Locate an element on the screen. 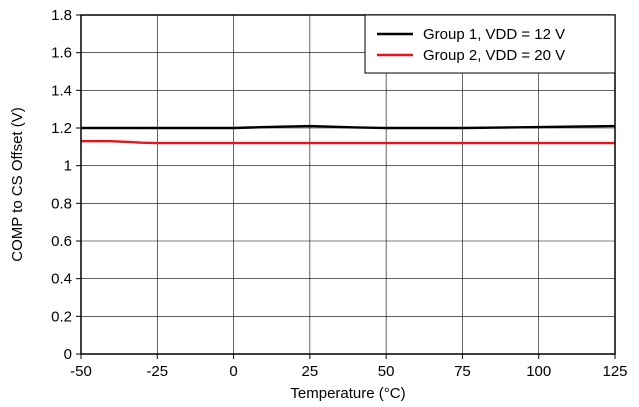 The width and height of the screenshot is (639, 407). x-tick-label: 25 is located at coordinates (310, 371).